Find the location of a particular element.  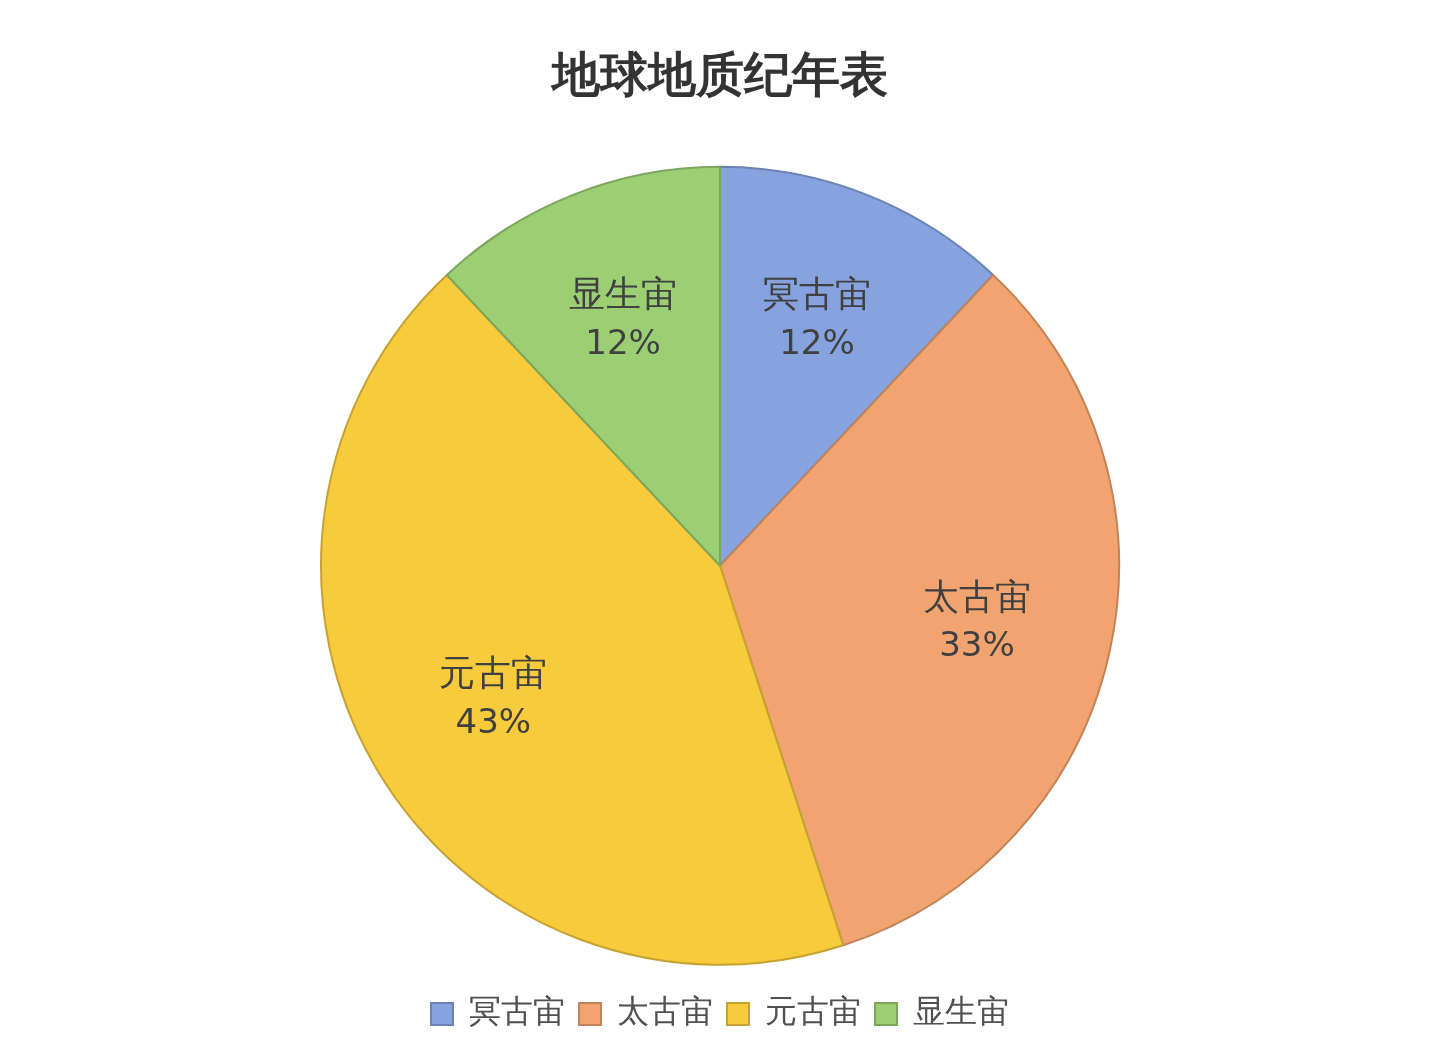

legend-label: 显生宙 is located at coordinates (961, 1011).